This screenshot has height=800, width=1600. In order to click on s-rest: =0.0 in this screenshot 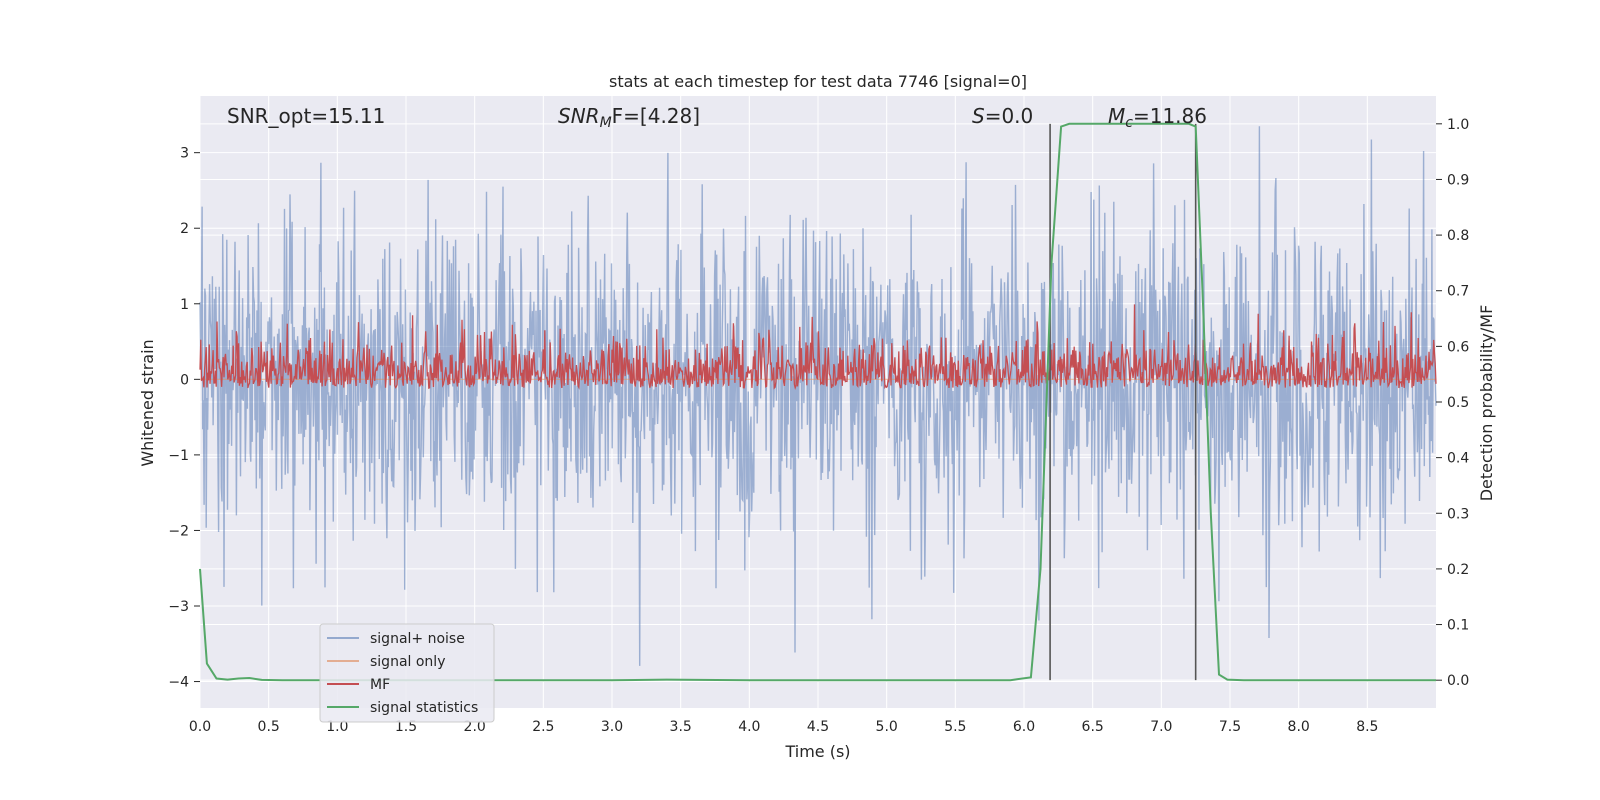, I will do `click(1009, 116)`.